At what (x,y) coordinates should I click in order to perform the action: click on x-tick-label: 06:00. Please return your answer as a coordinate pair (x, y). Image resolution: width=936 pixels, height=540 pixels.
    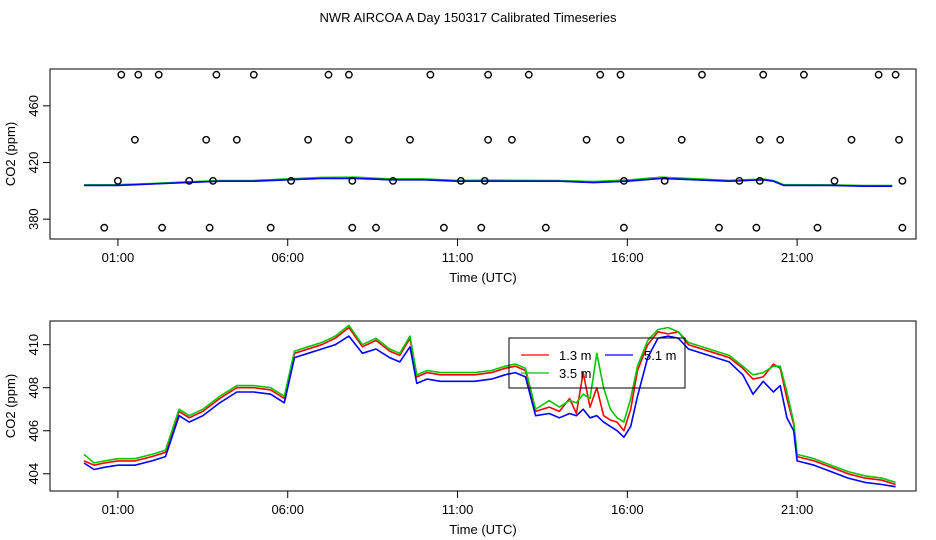
    Looking at the image, I should click on (287, 257).